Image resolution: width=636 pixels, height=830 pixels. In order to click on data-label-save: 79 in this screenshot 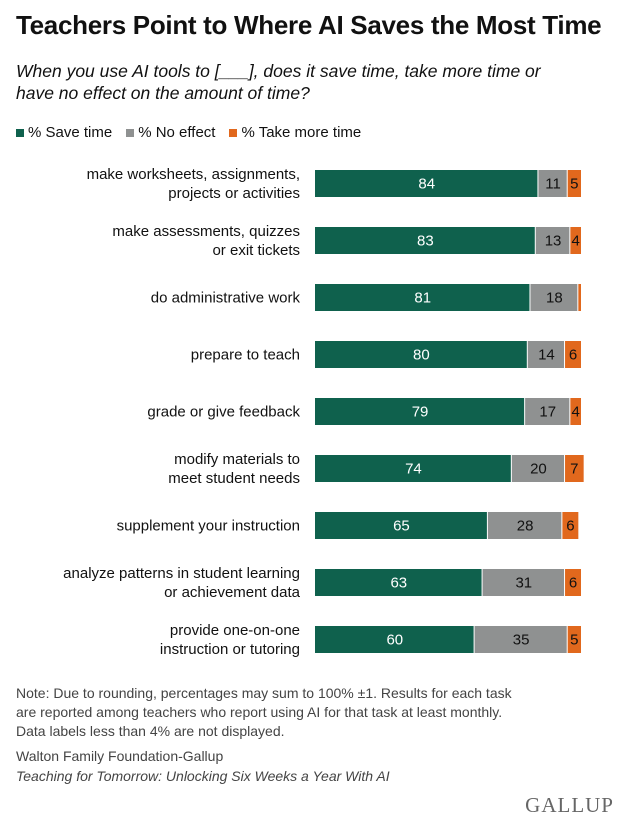, I will do `click(420, 412)`.